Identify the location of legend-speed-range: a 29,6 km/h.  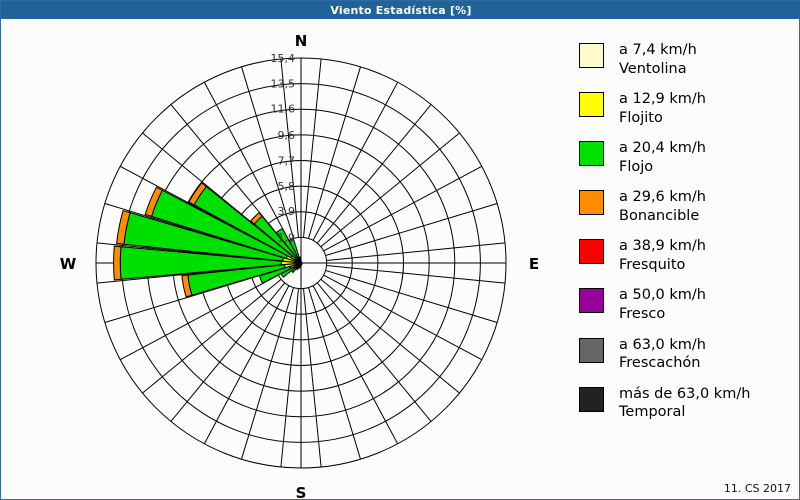
(662, 197).